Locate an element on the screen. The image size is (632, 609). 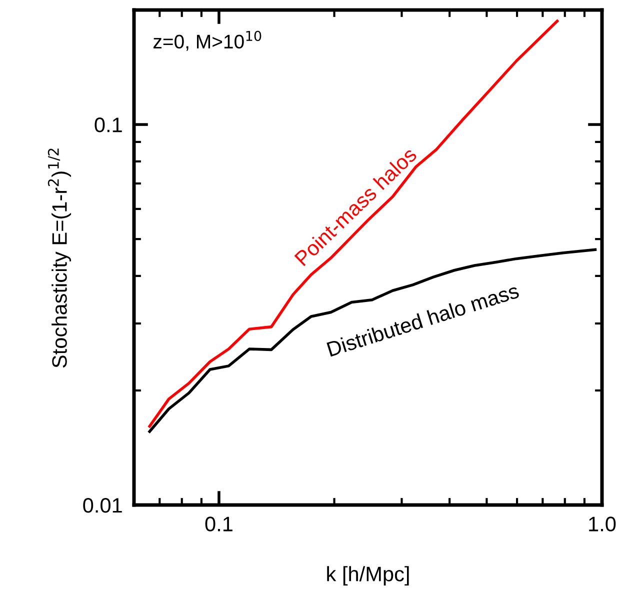
x-tick-label: 1.0 is located at coordinates (602, 524).